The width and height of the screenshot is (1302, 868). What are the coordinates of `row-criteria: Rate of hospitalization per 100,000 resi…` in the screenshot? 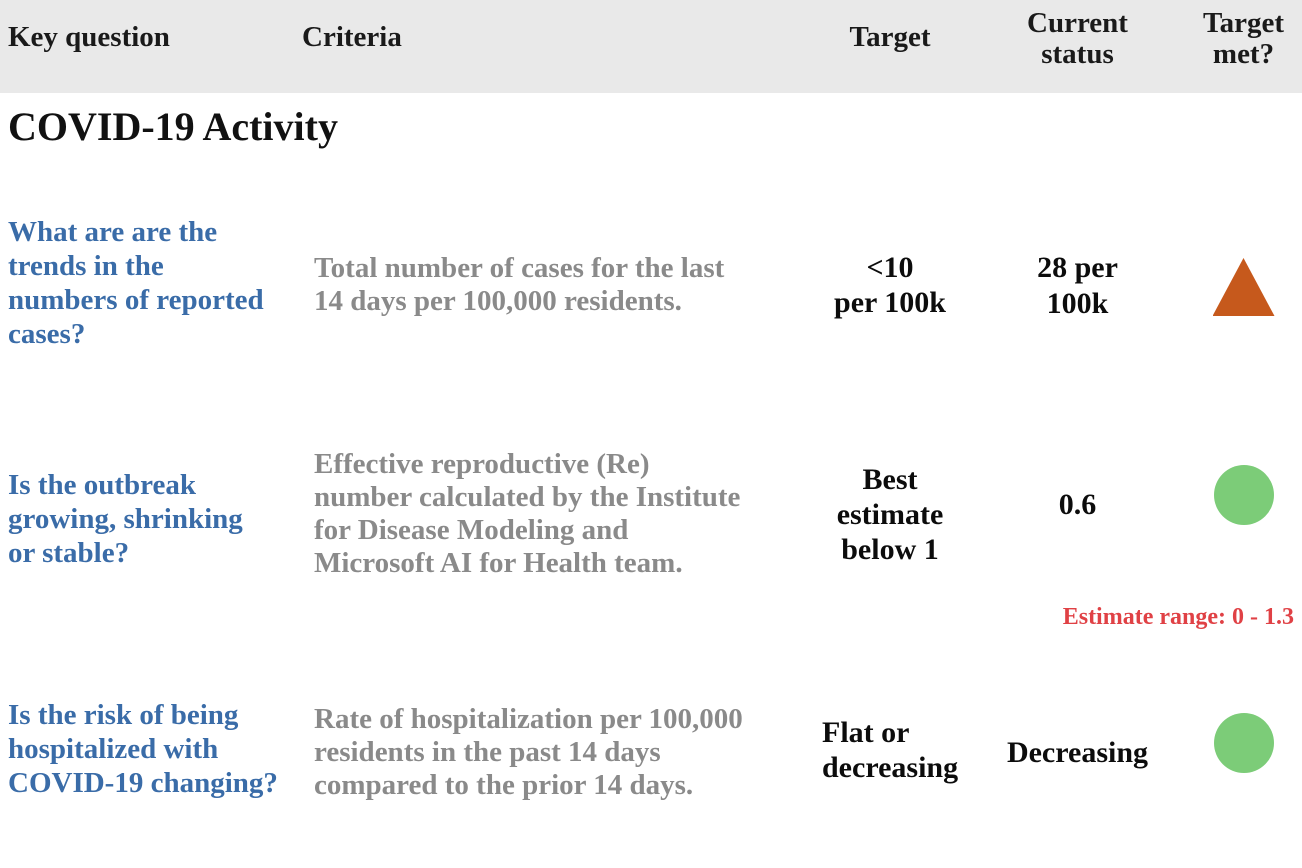 It's located at (528, 752).